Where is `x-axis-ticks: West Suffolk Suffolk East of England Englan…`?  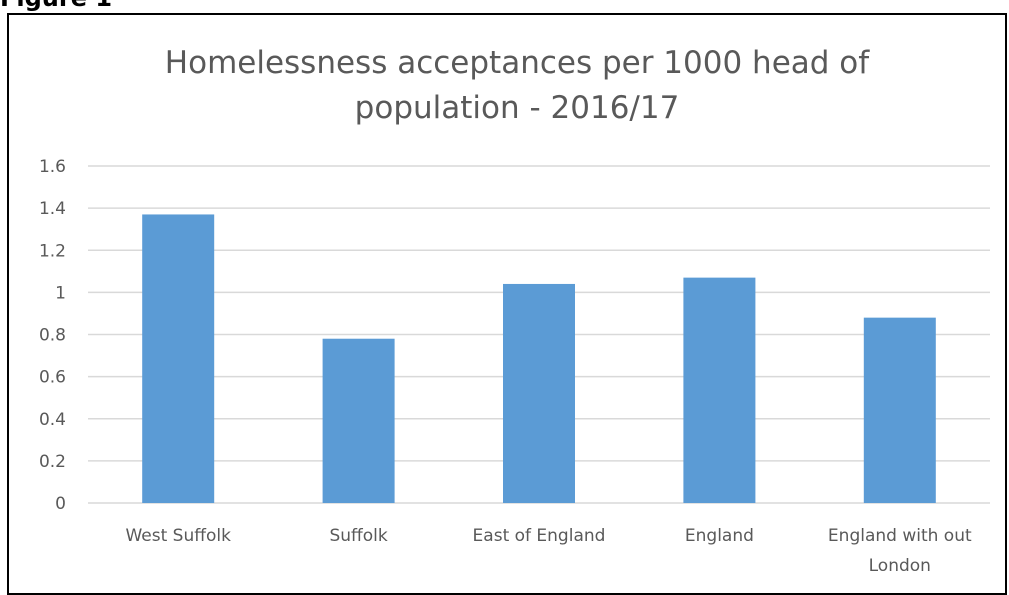
x-axis-ticks: West Suffolk Suffolk East of England Englan… is located at coordinates (548, 551).